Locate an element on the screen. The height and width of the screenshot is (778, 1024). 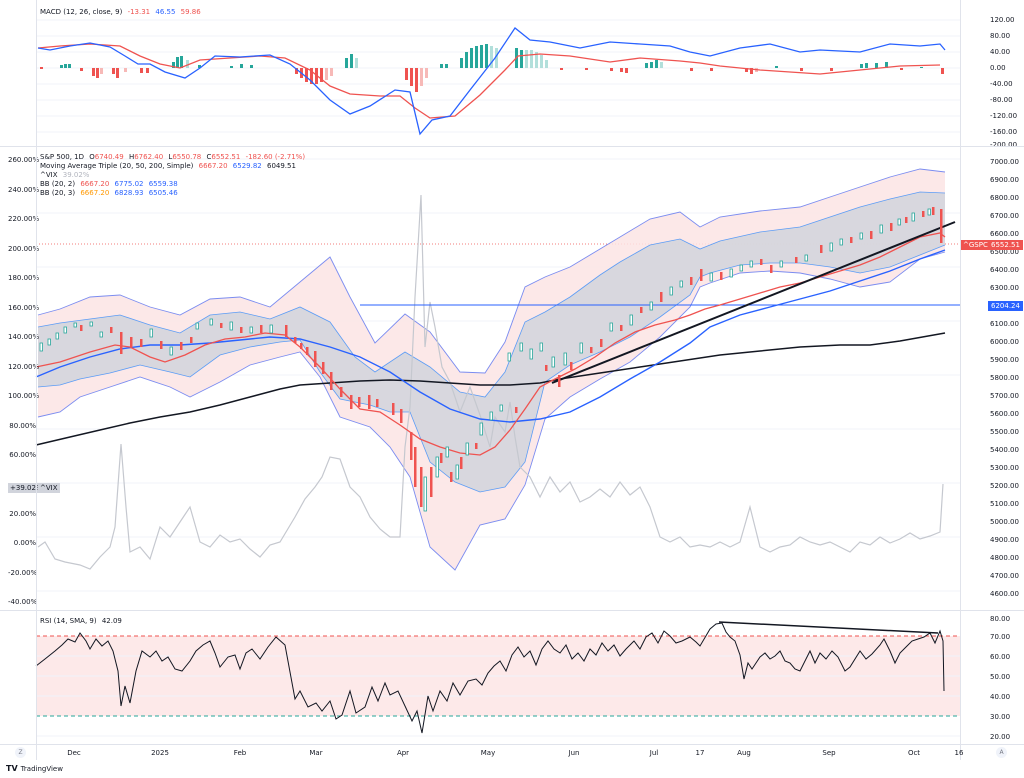
axis-tick: 5900.00 is located at coordinates (1004, 360).